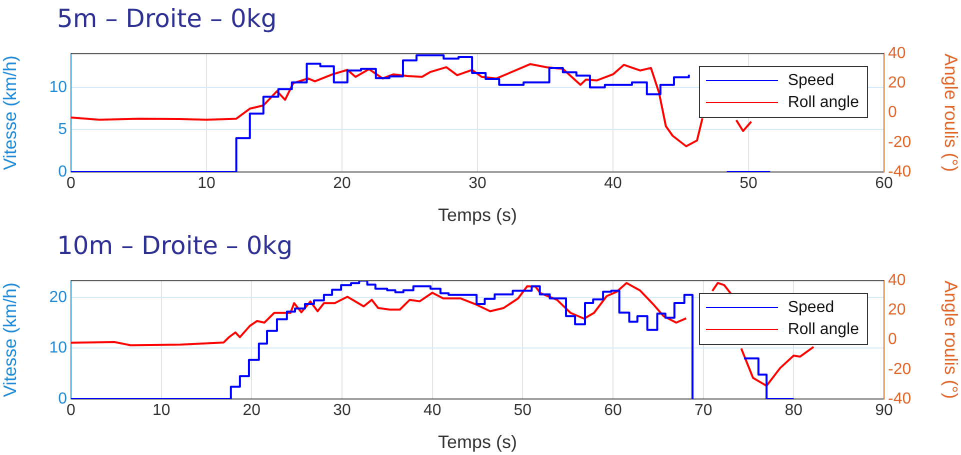 Image resolution: width=961 pixels, height=455 pixels. What do you see at coordinates (58, 297) in the screenshot?
I see `y-tick-label: 20` at bounding box center [58, 297].